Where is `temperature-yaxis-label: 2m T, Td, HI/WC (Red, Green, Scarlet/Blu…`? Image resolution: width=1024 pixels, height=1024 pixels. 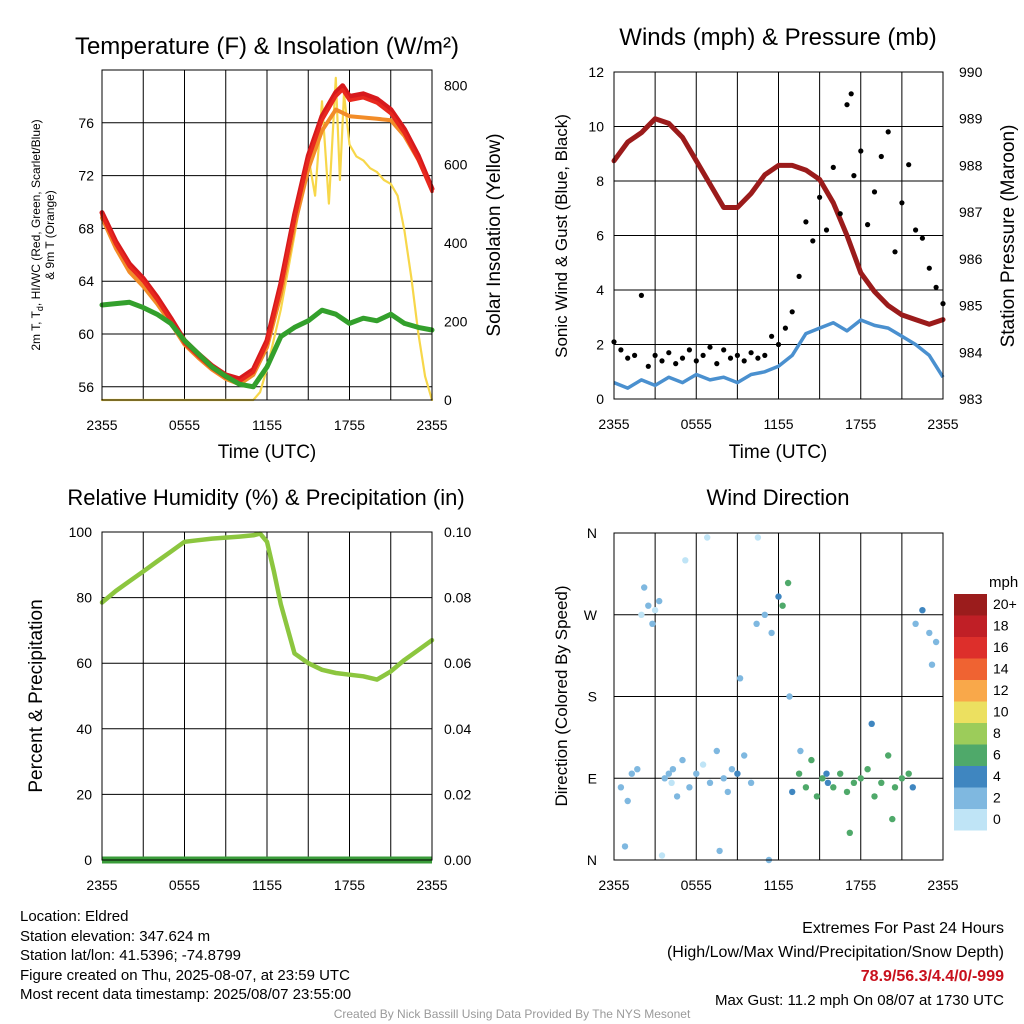
temperature-yaxis-label: 2m T, Td, HI/WC (Red, Green, Scarlet/Blu… is located at coordinates (37, 234).